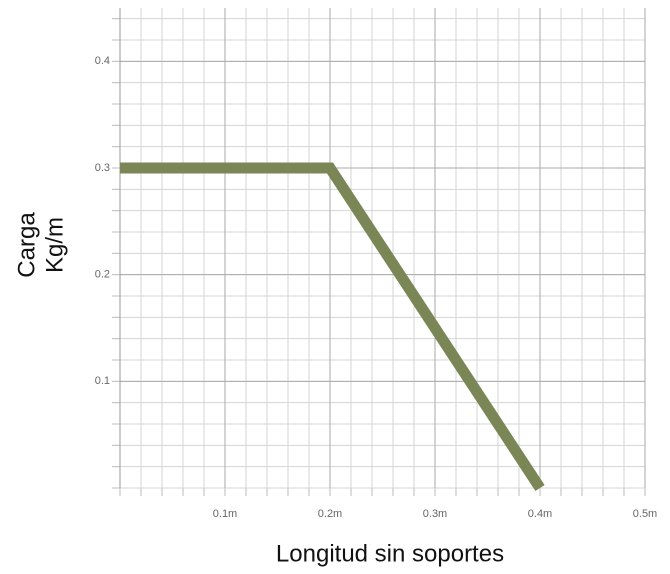  I want to click on x-tick-label: 0.3m, so click(435, 514).